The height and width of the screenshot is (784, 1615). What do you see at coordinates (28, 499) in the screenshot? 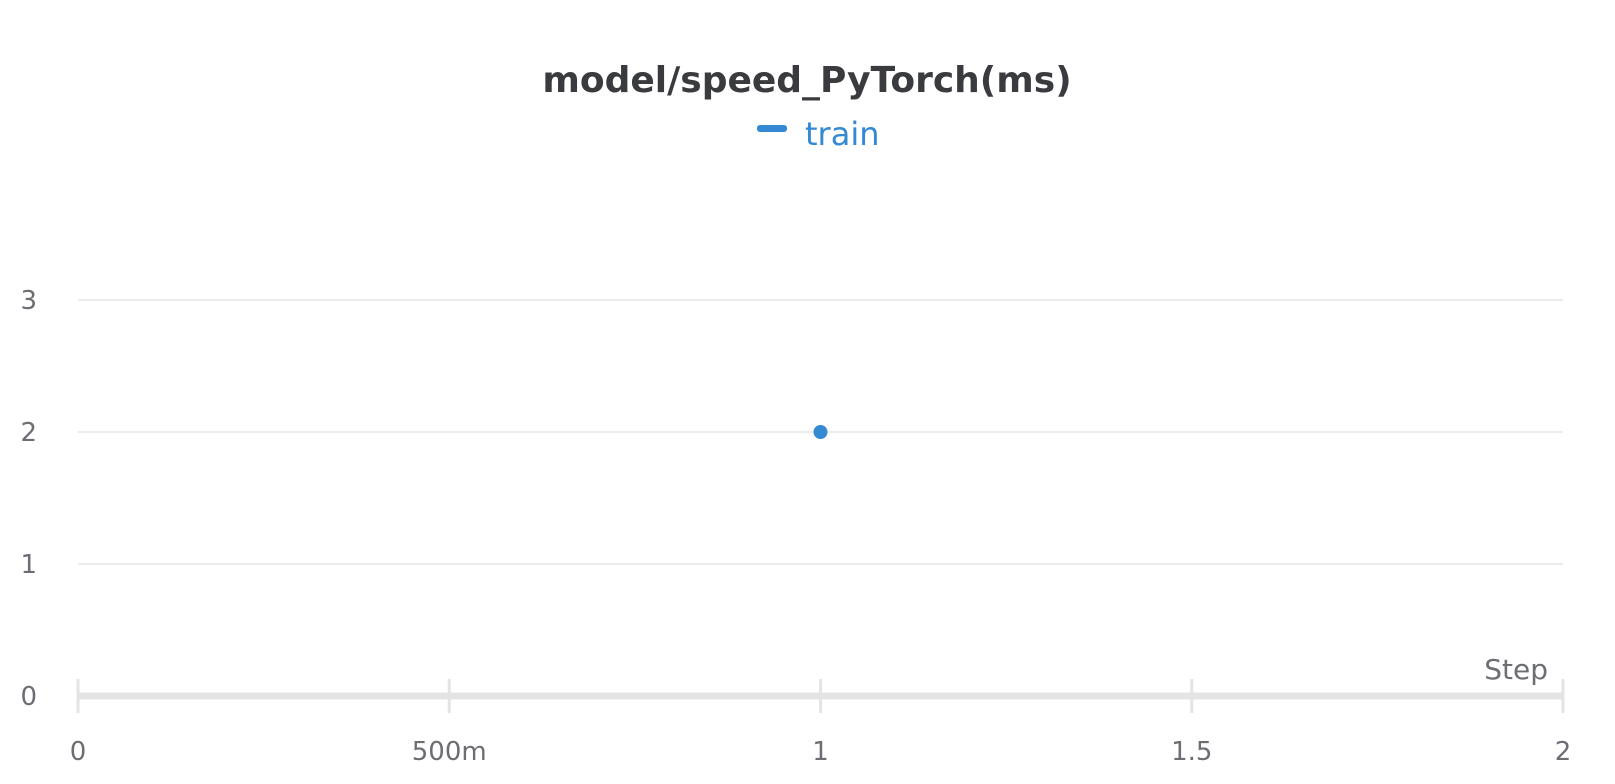
I see `y-axis: 0 1 2 3` at bounding box center [28, 499].